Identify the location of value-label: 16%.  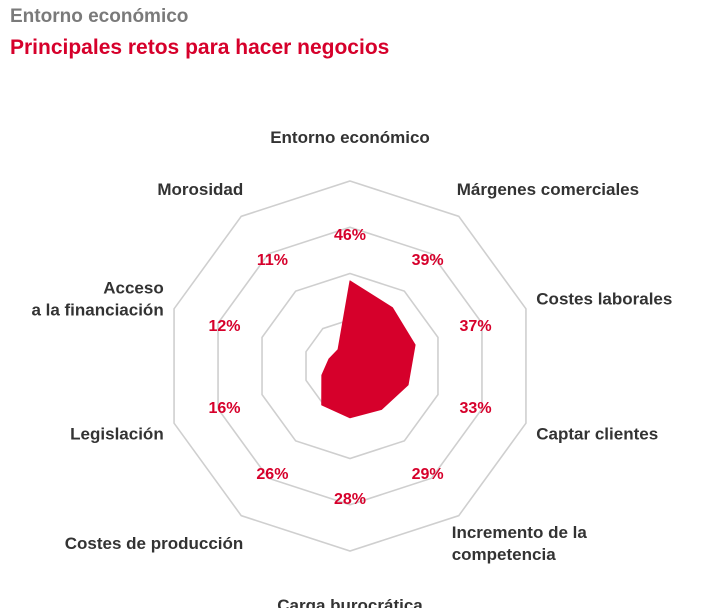
(224, 408).